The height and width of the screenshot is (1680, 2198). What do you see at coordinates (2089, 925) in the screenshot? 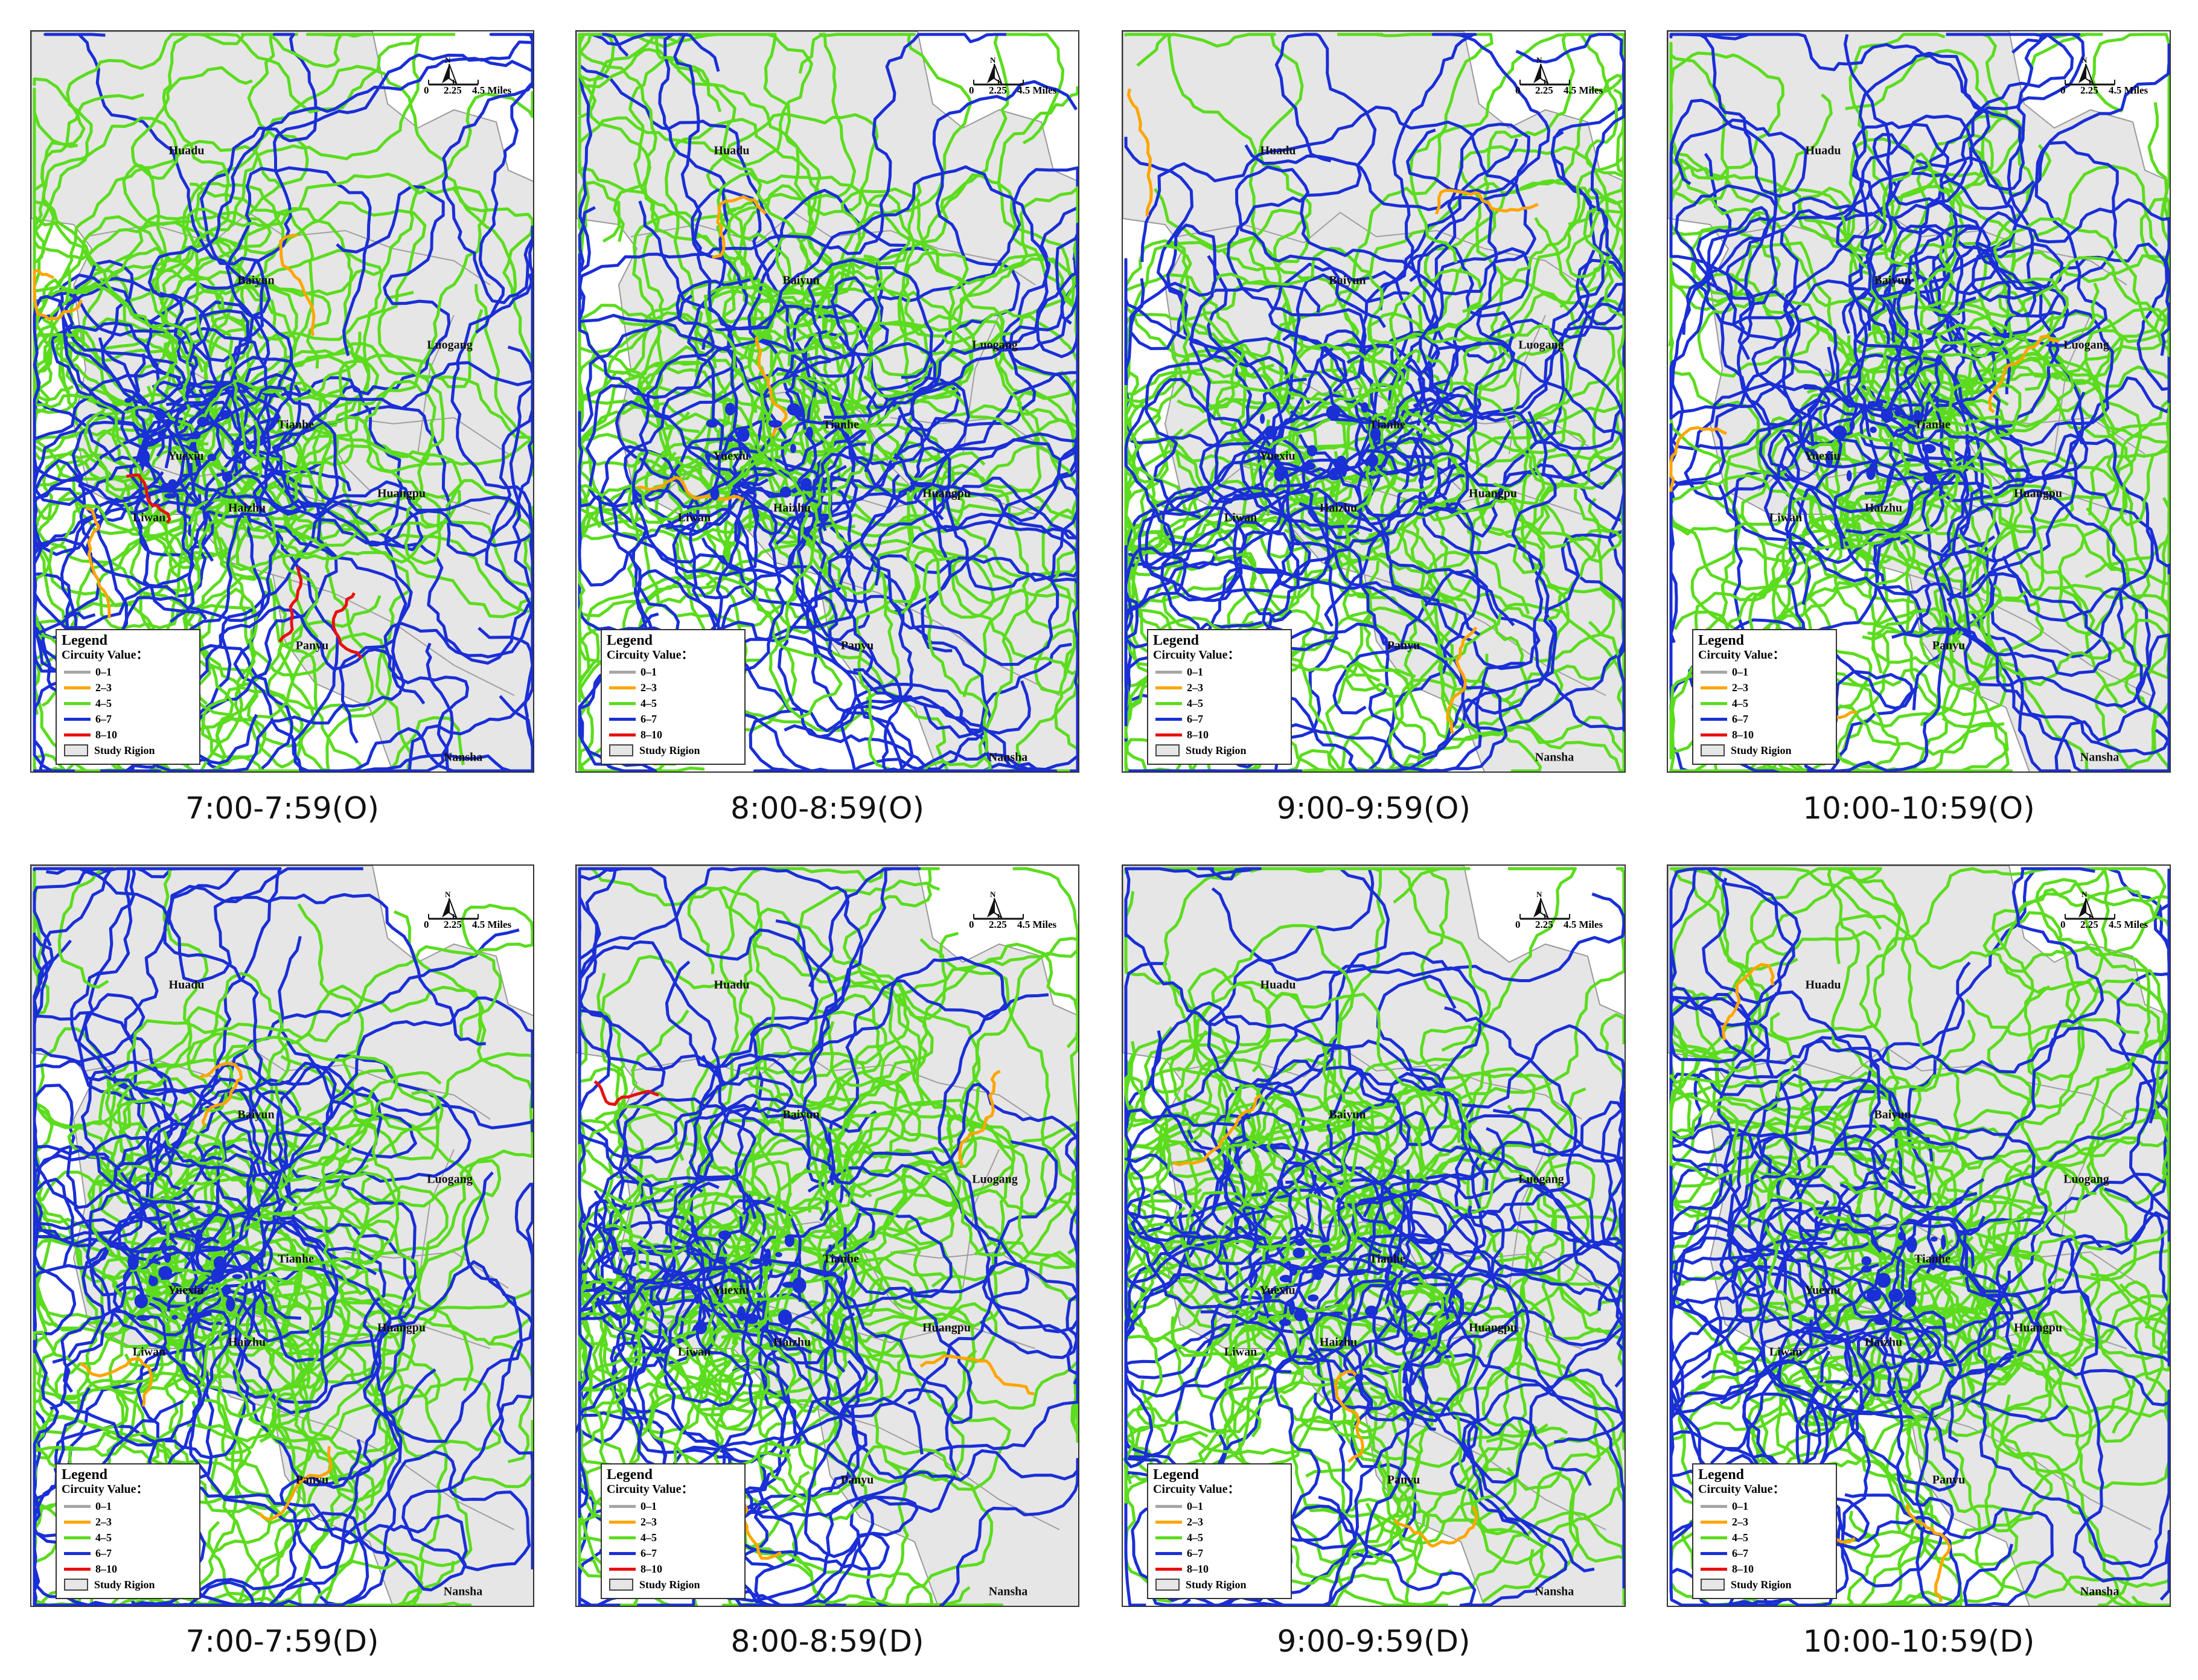
I see `scale-tick: 2.25` at bounding box center [2089, 925].